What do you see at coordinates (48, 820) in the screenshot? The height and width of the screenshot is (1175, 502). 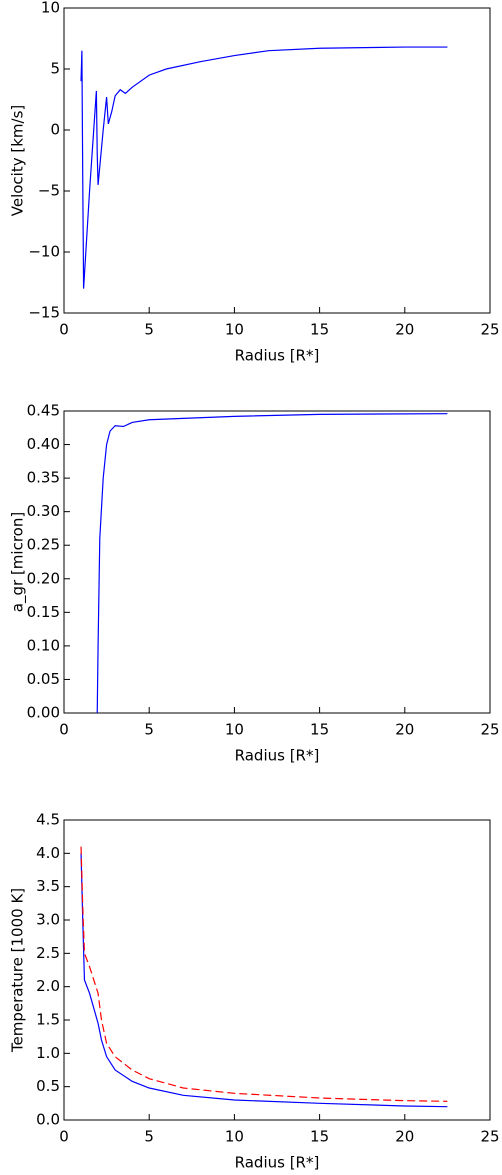 I see `y-tick-label: 4.5` at bounding box center [48, 820].